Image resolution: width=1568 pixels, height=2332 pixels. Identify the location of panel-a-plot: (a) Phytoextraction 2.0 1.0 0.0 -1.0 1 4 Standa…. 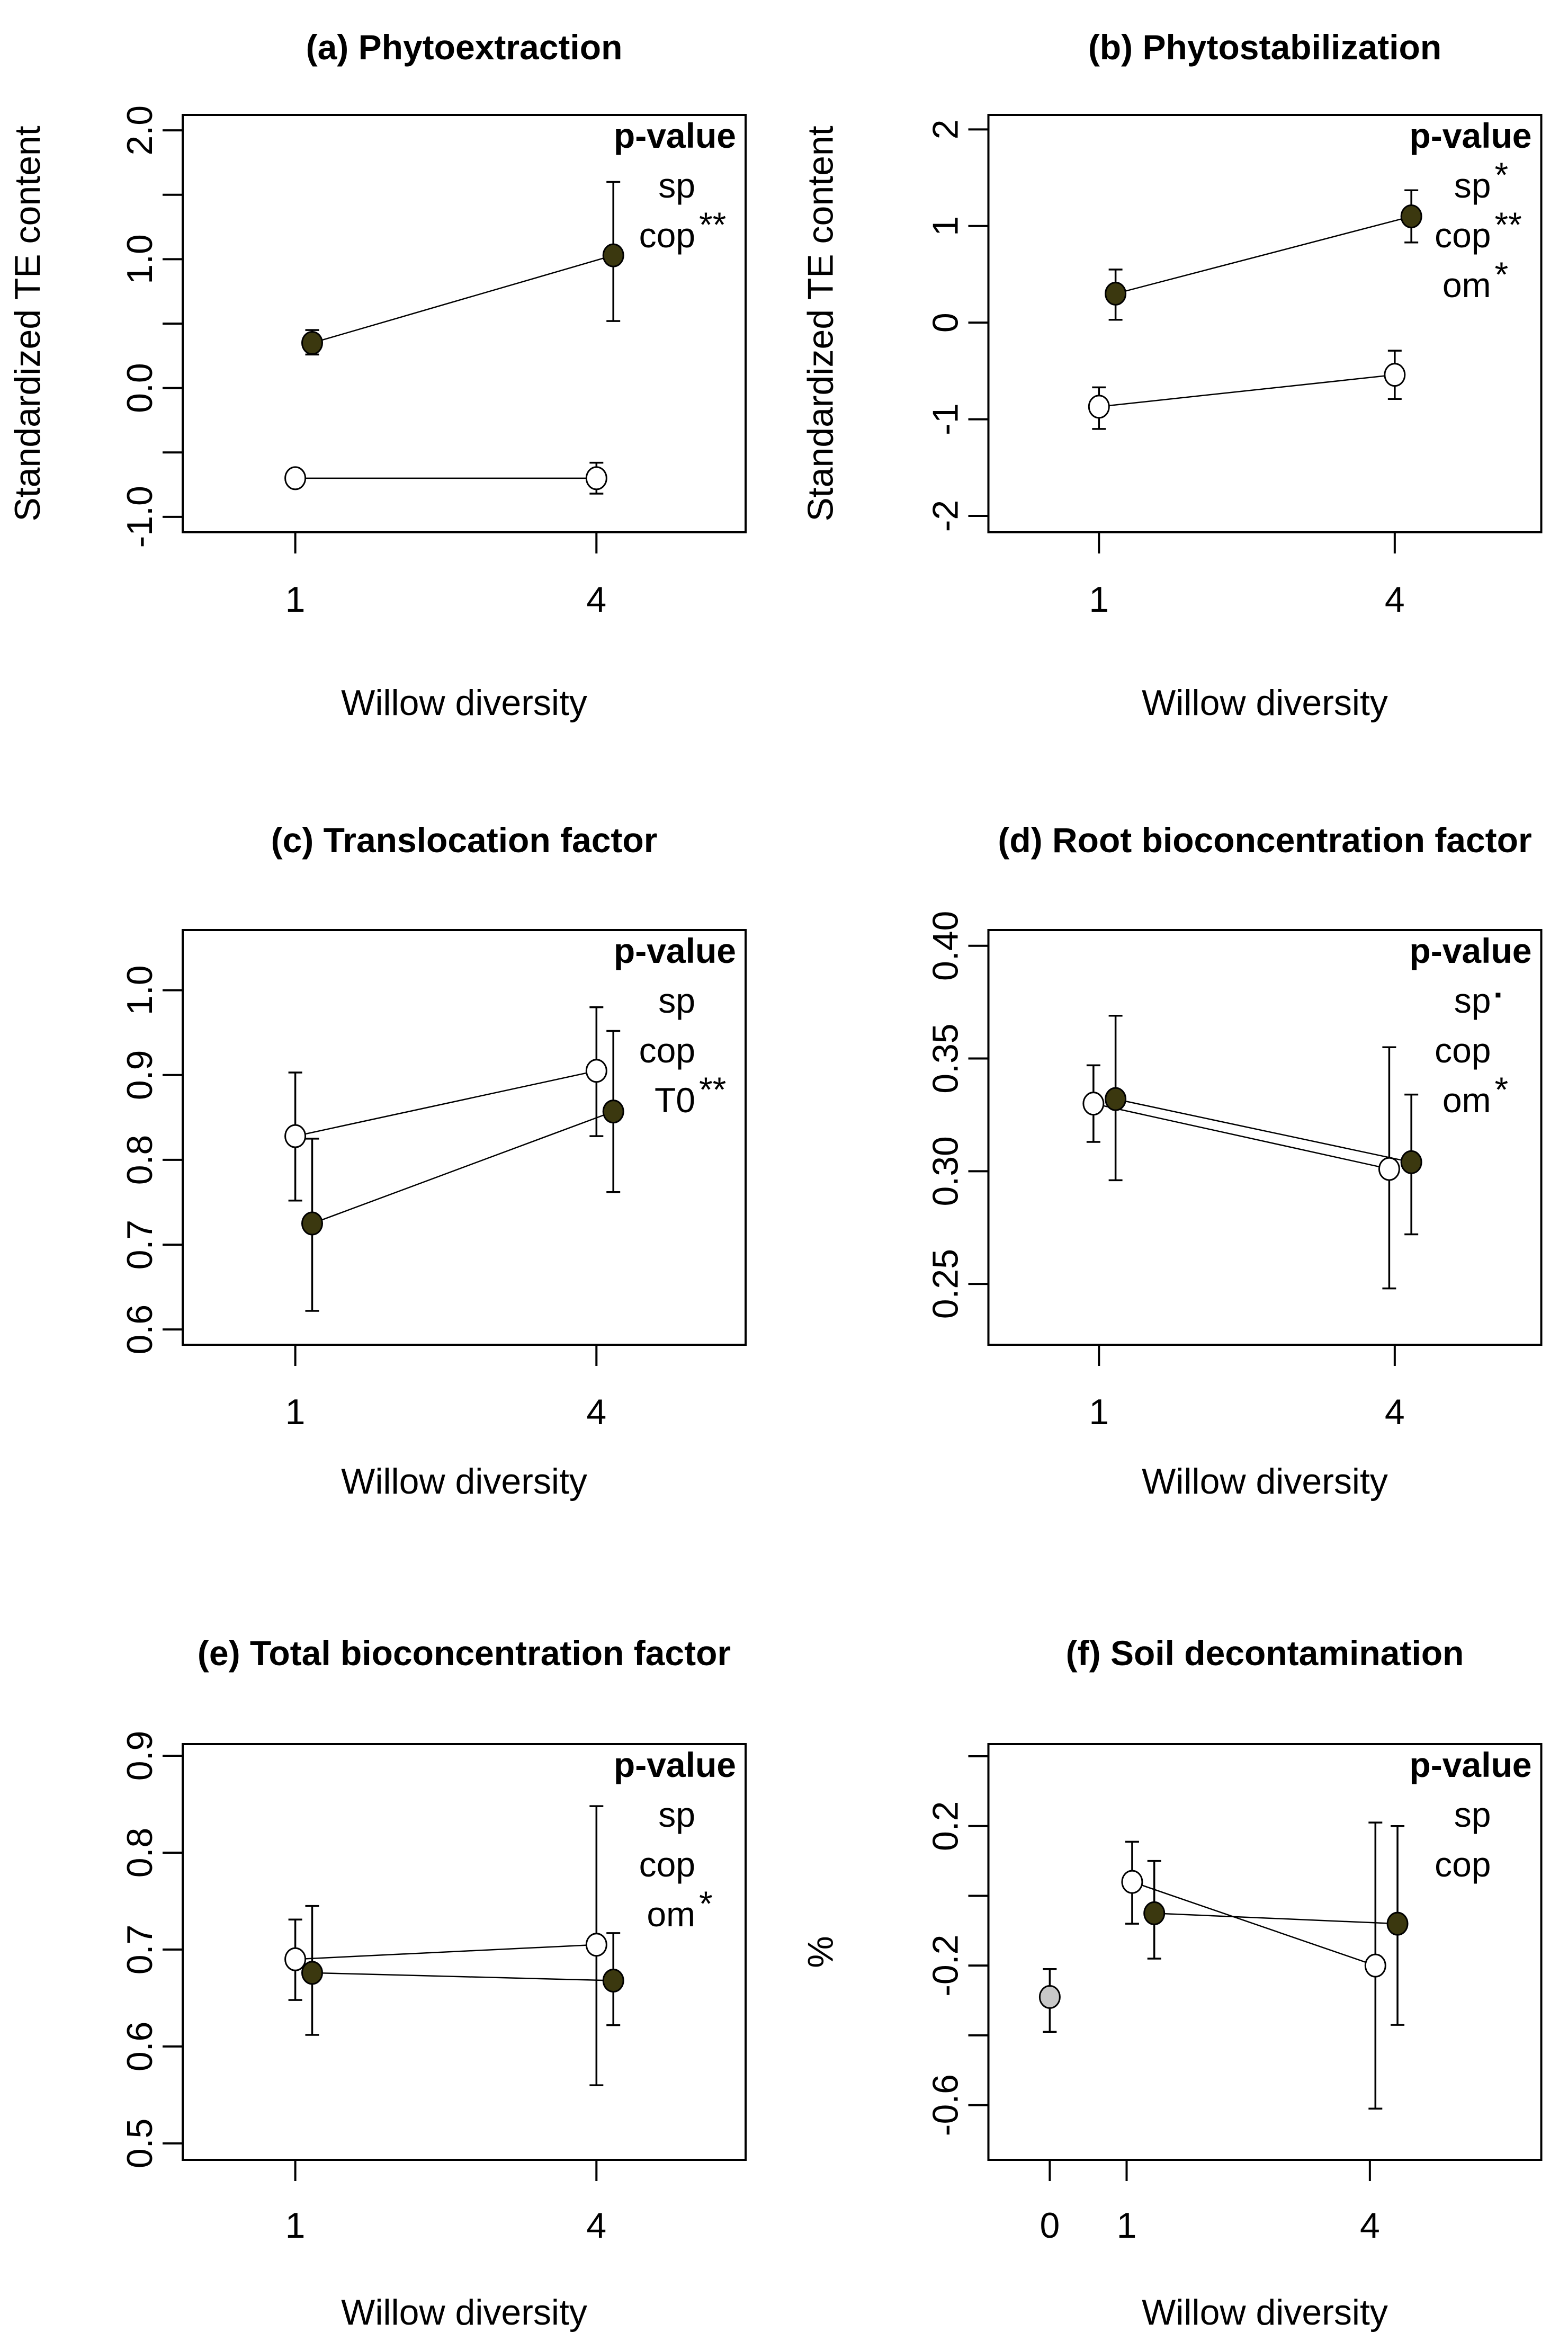
(377, 375).